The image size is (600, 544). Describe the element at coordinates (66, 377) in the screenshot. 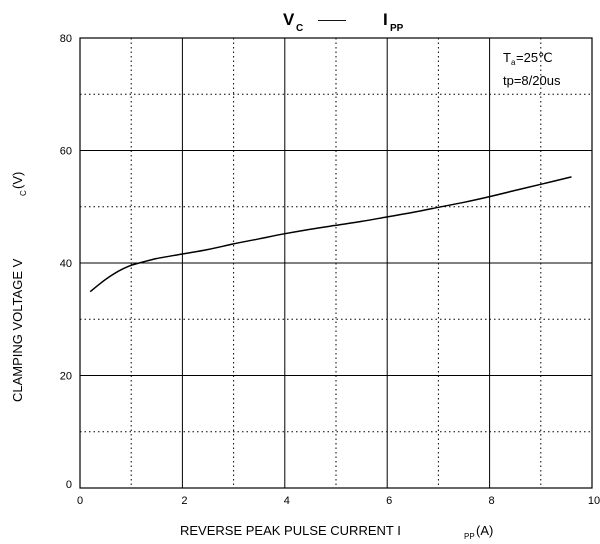

I see `y-tick-label: 20` at that location.